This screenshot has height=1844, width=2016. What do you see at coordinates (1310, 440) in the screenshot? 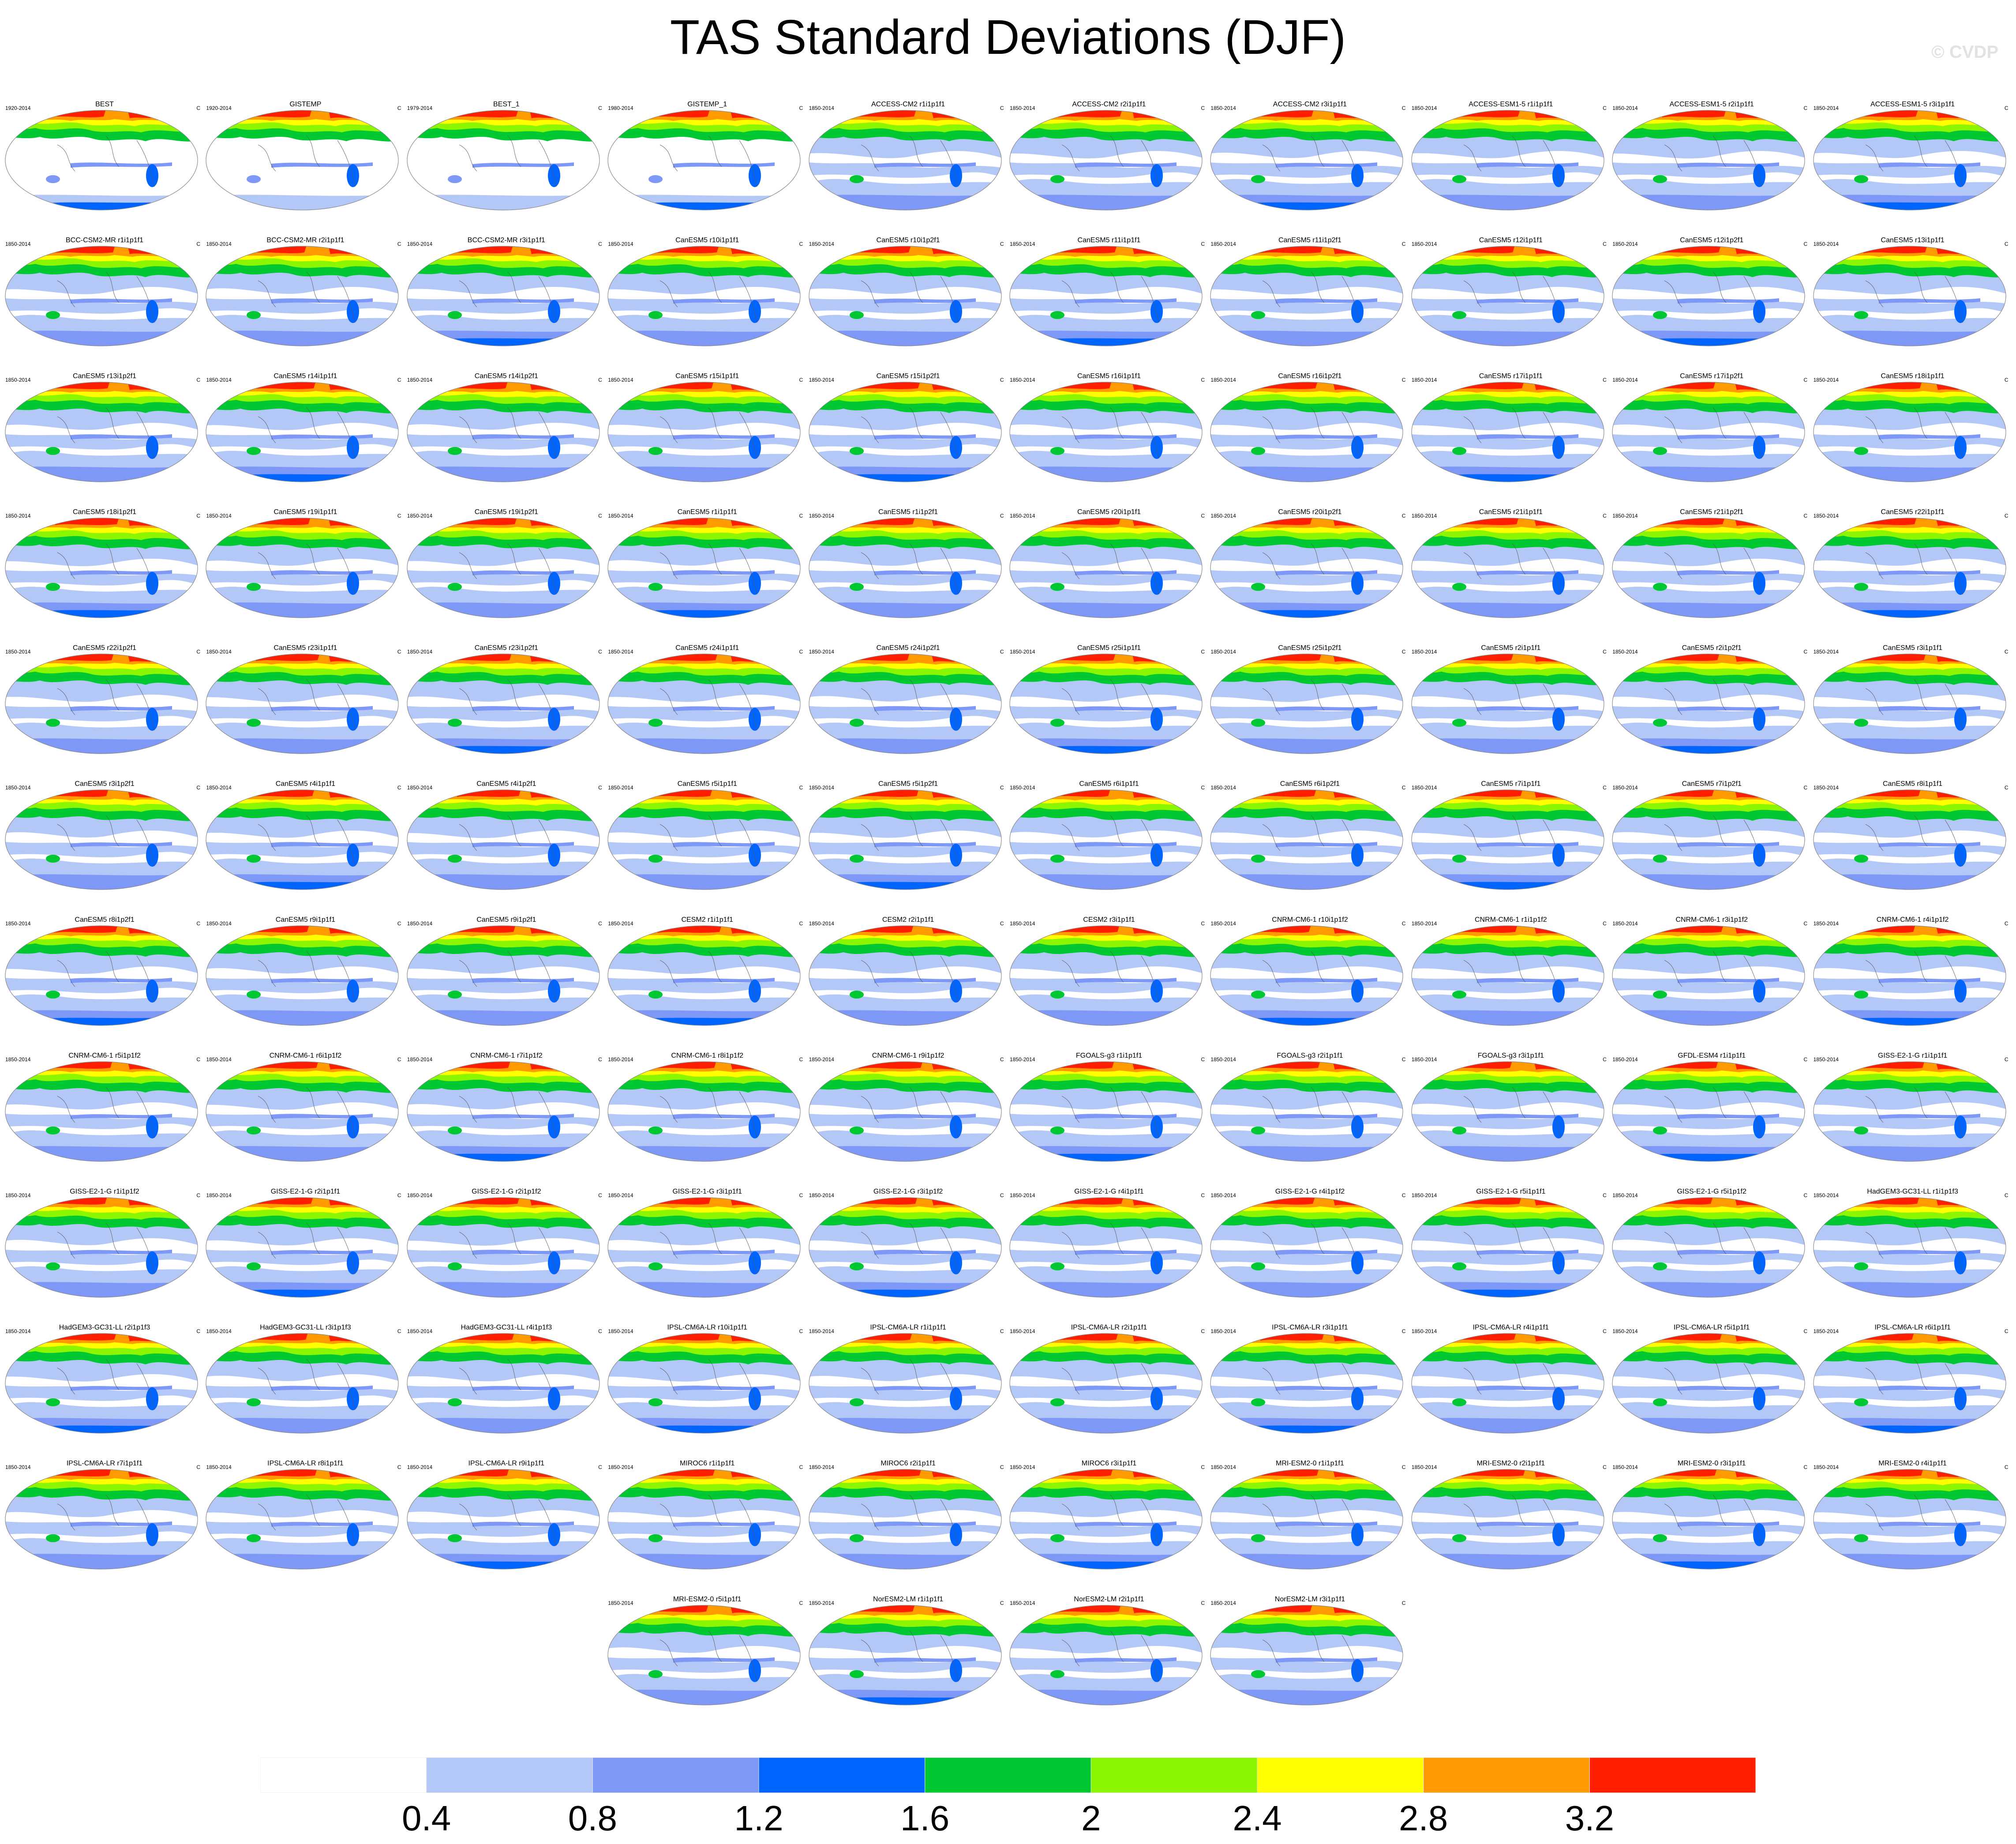
I see `map-panel: 1850-2014 CanESM5 r16i1p2f1 C` at bounding box center [1310, 440].